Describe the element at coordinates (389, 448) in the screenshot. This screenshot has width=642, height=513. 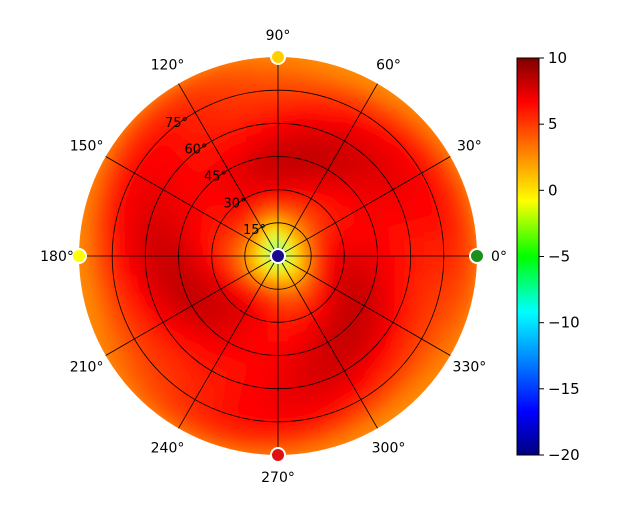
I see `theta-tick-label: 300°` at that location.